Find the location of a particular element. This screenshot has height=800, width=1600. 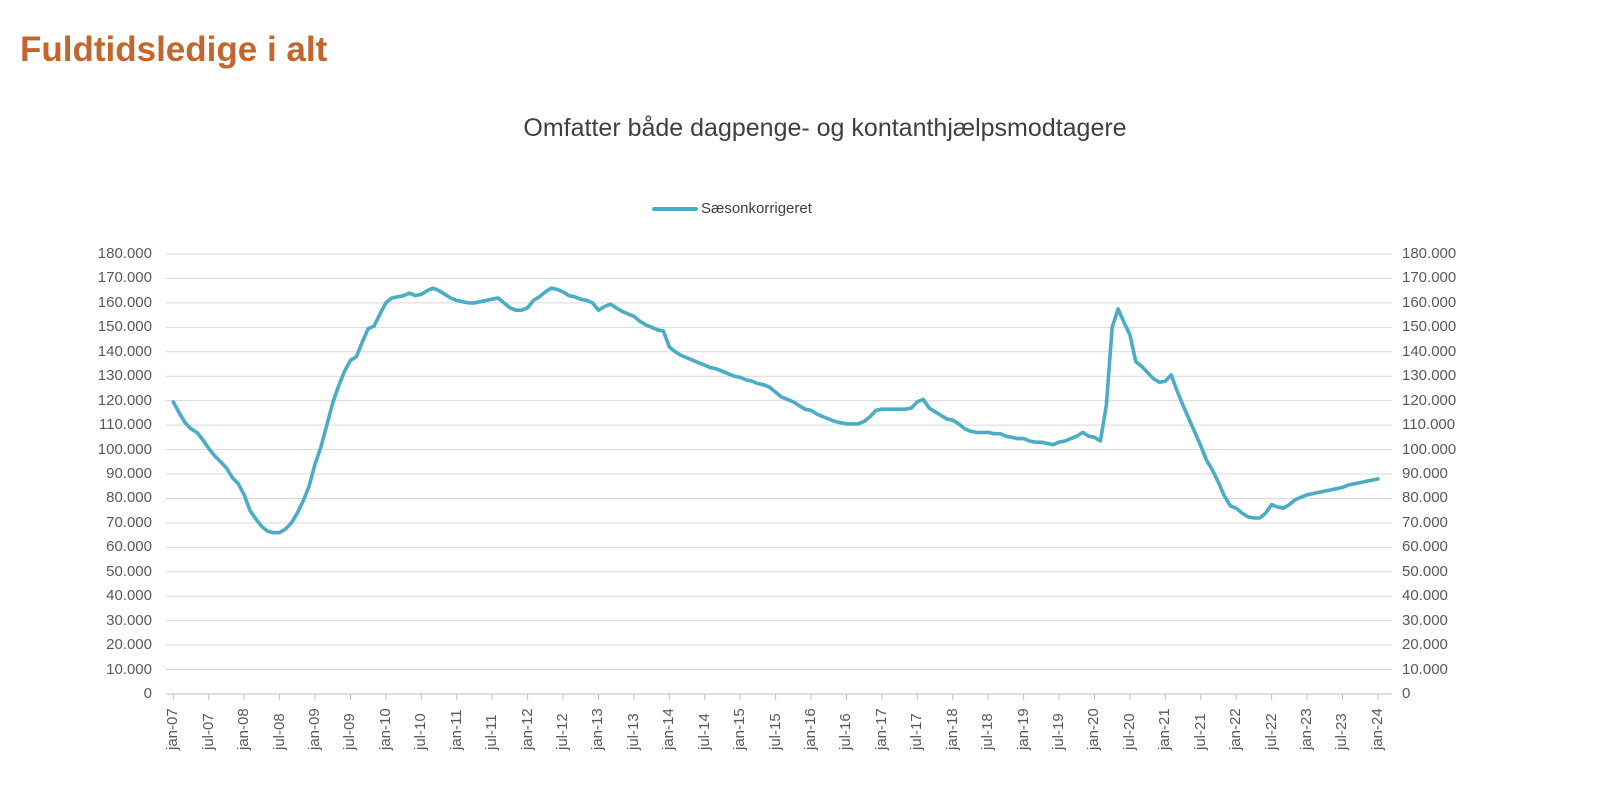

x-axis-label: jan-19 is located at coordinates (1023, 729).